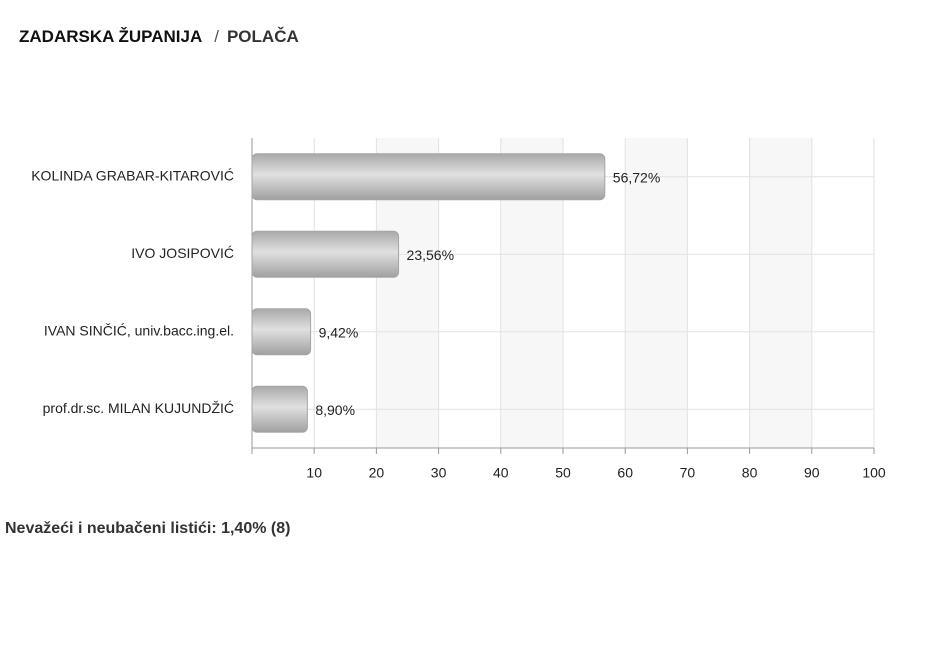 This screenshot has height=645, width=932. Describe the element at coordinates (182, 253) in the screenshot. I see `y-tick-label: IVO JOSIPOVIĆ` at that location.